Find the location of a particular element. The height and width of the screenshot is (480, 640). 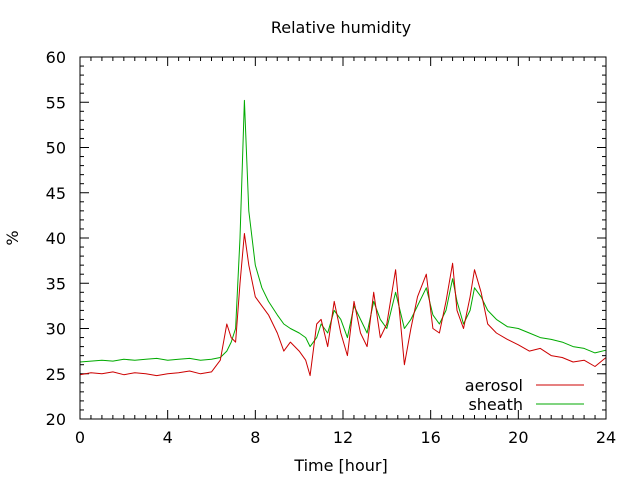

legend-label: aerosol is located at coordinates (494, 385).